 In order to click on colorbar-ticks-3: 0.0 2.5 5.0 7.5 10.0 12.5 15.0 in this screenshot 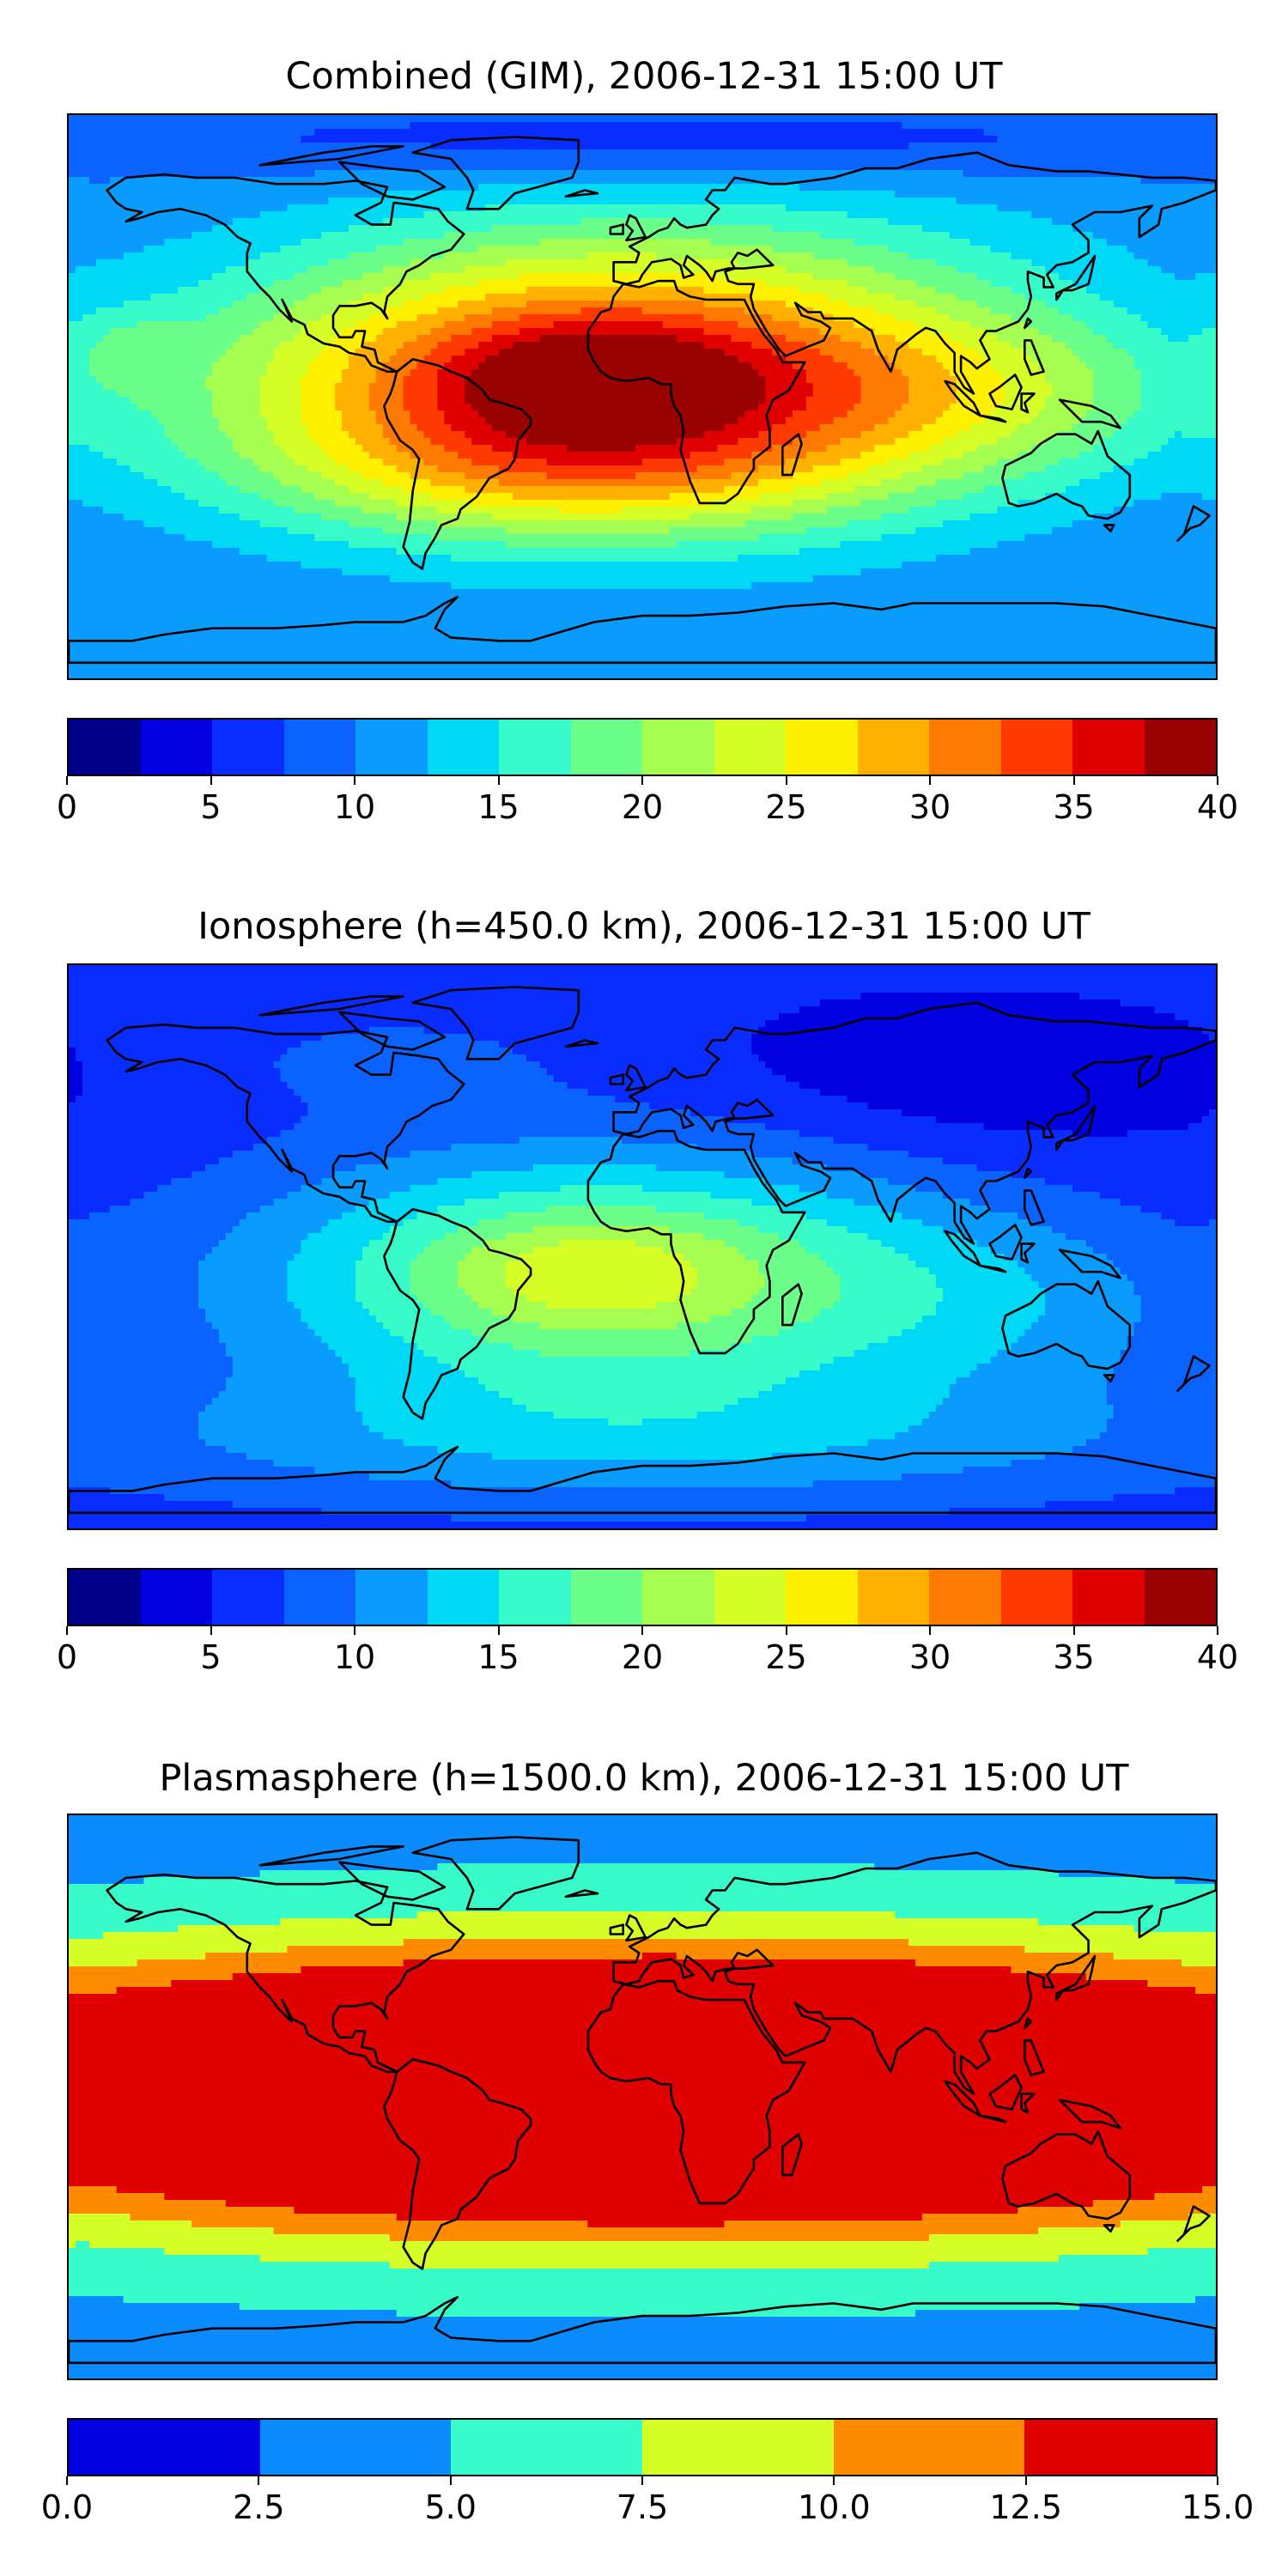, I will do `click(647, 2502)`.